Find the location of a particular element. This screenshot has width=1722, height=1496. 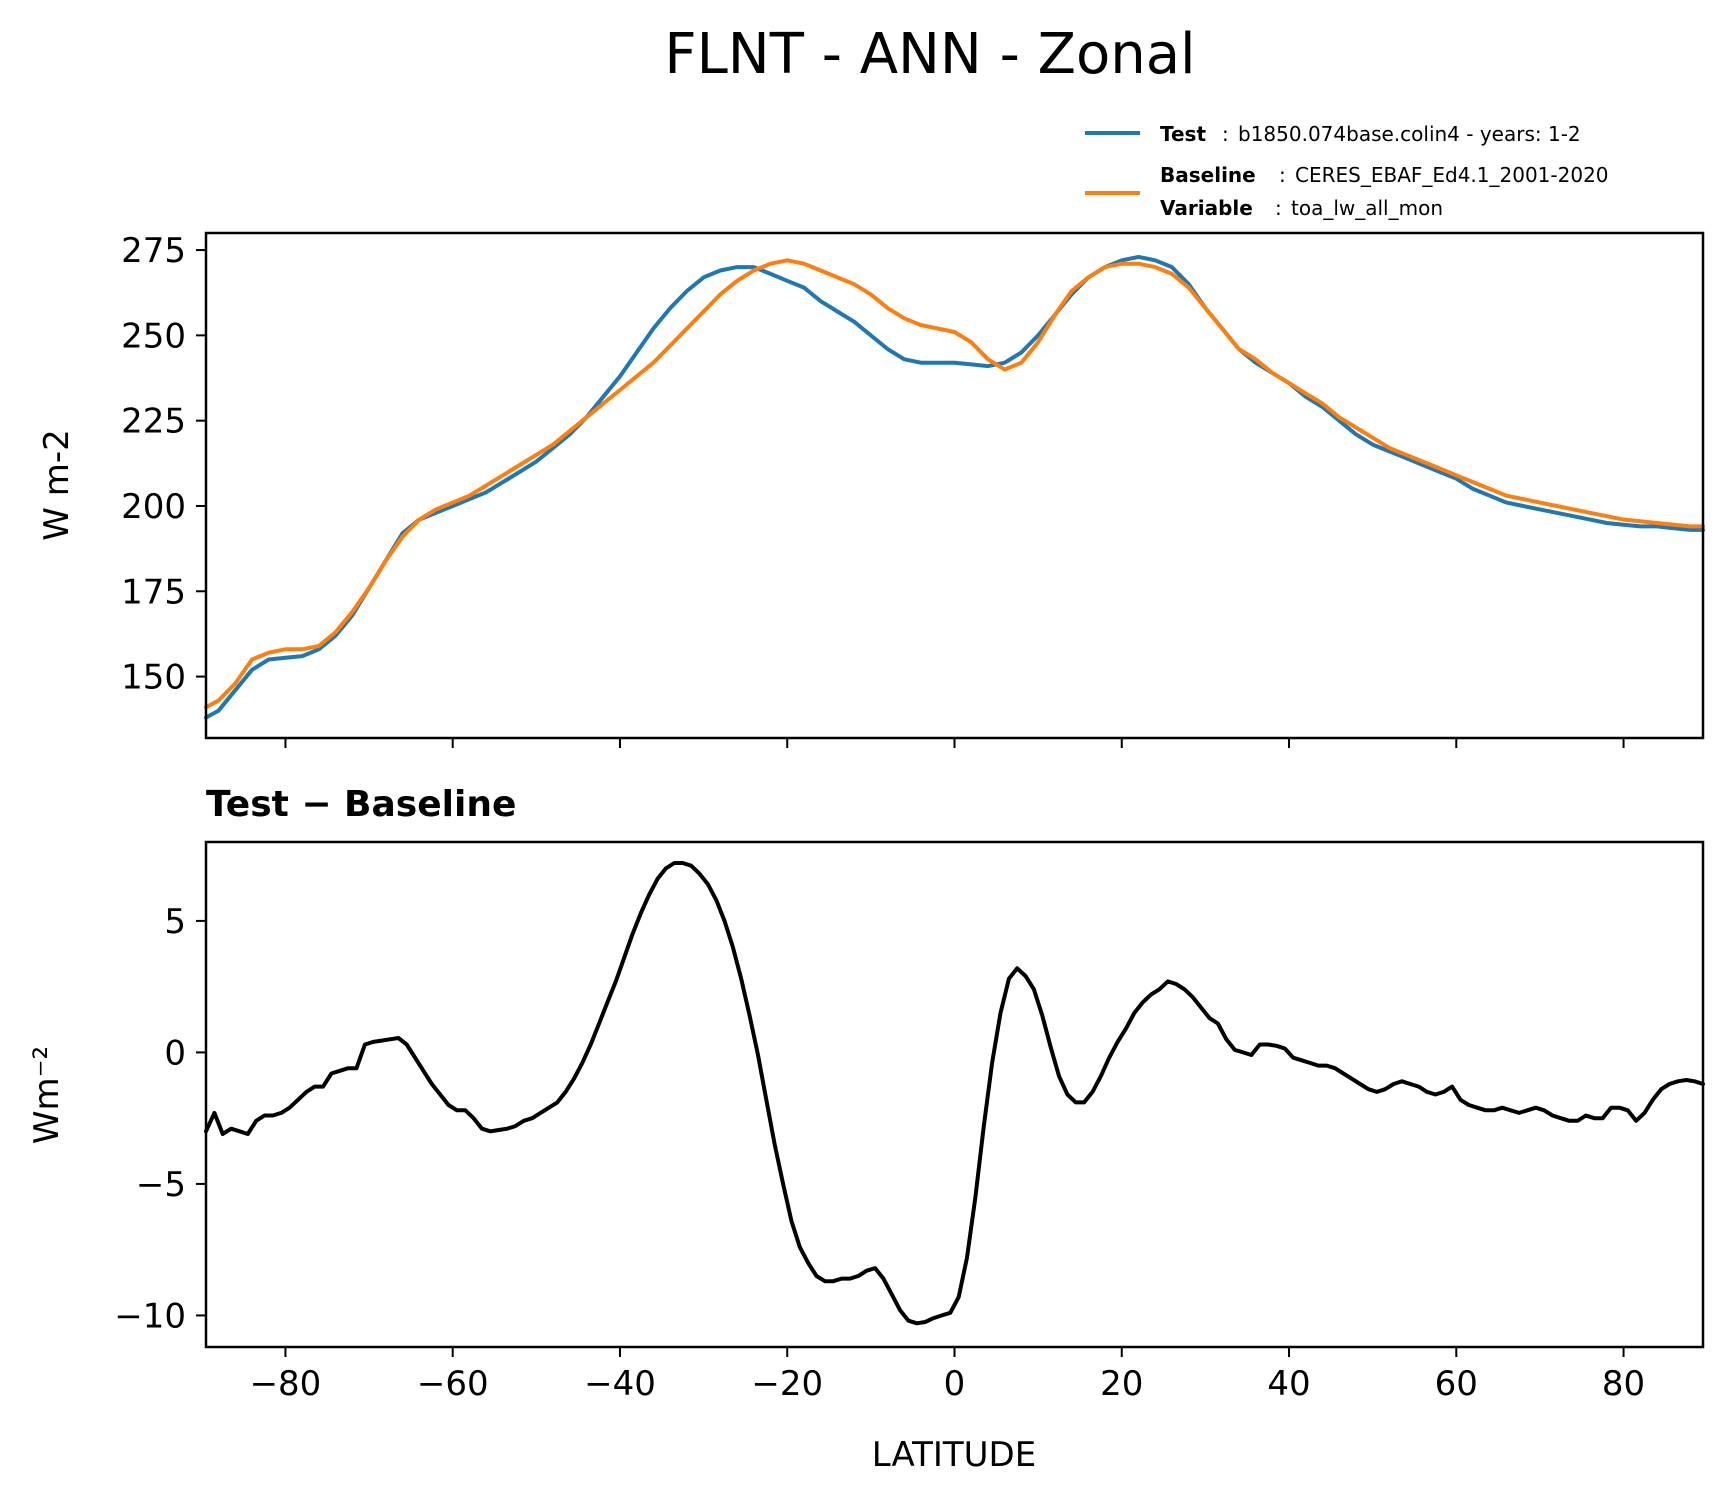

x-axis-label: LATITUDE is located at coordinates (954, 1455).